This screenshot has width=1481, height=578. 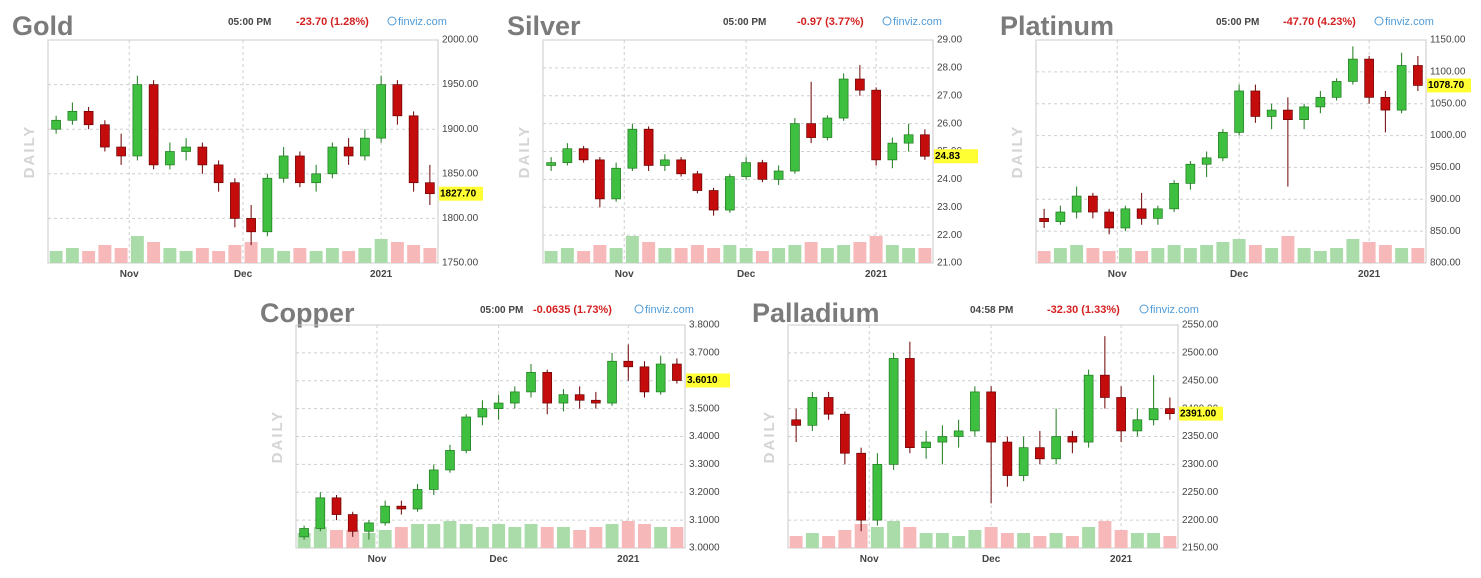 What do you see at coordinates (1448, 40) in the screenshot?
I see `y-tick-label: 1150.00` at bounding box center [1448, 40].